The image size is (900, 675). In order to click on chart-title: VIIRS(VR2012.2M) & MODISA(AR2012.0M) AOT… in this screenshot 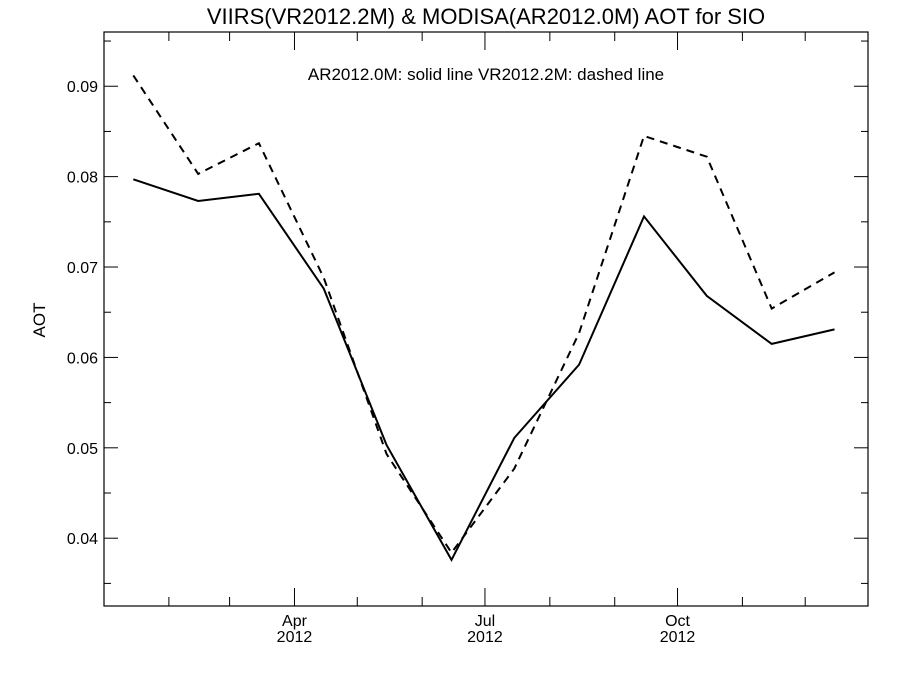, I will do `click(486, 16)`.